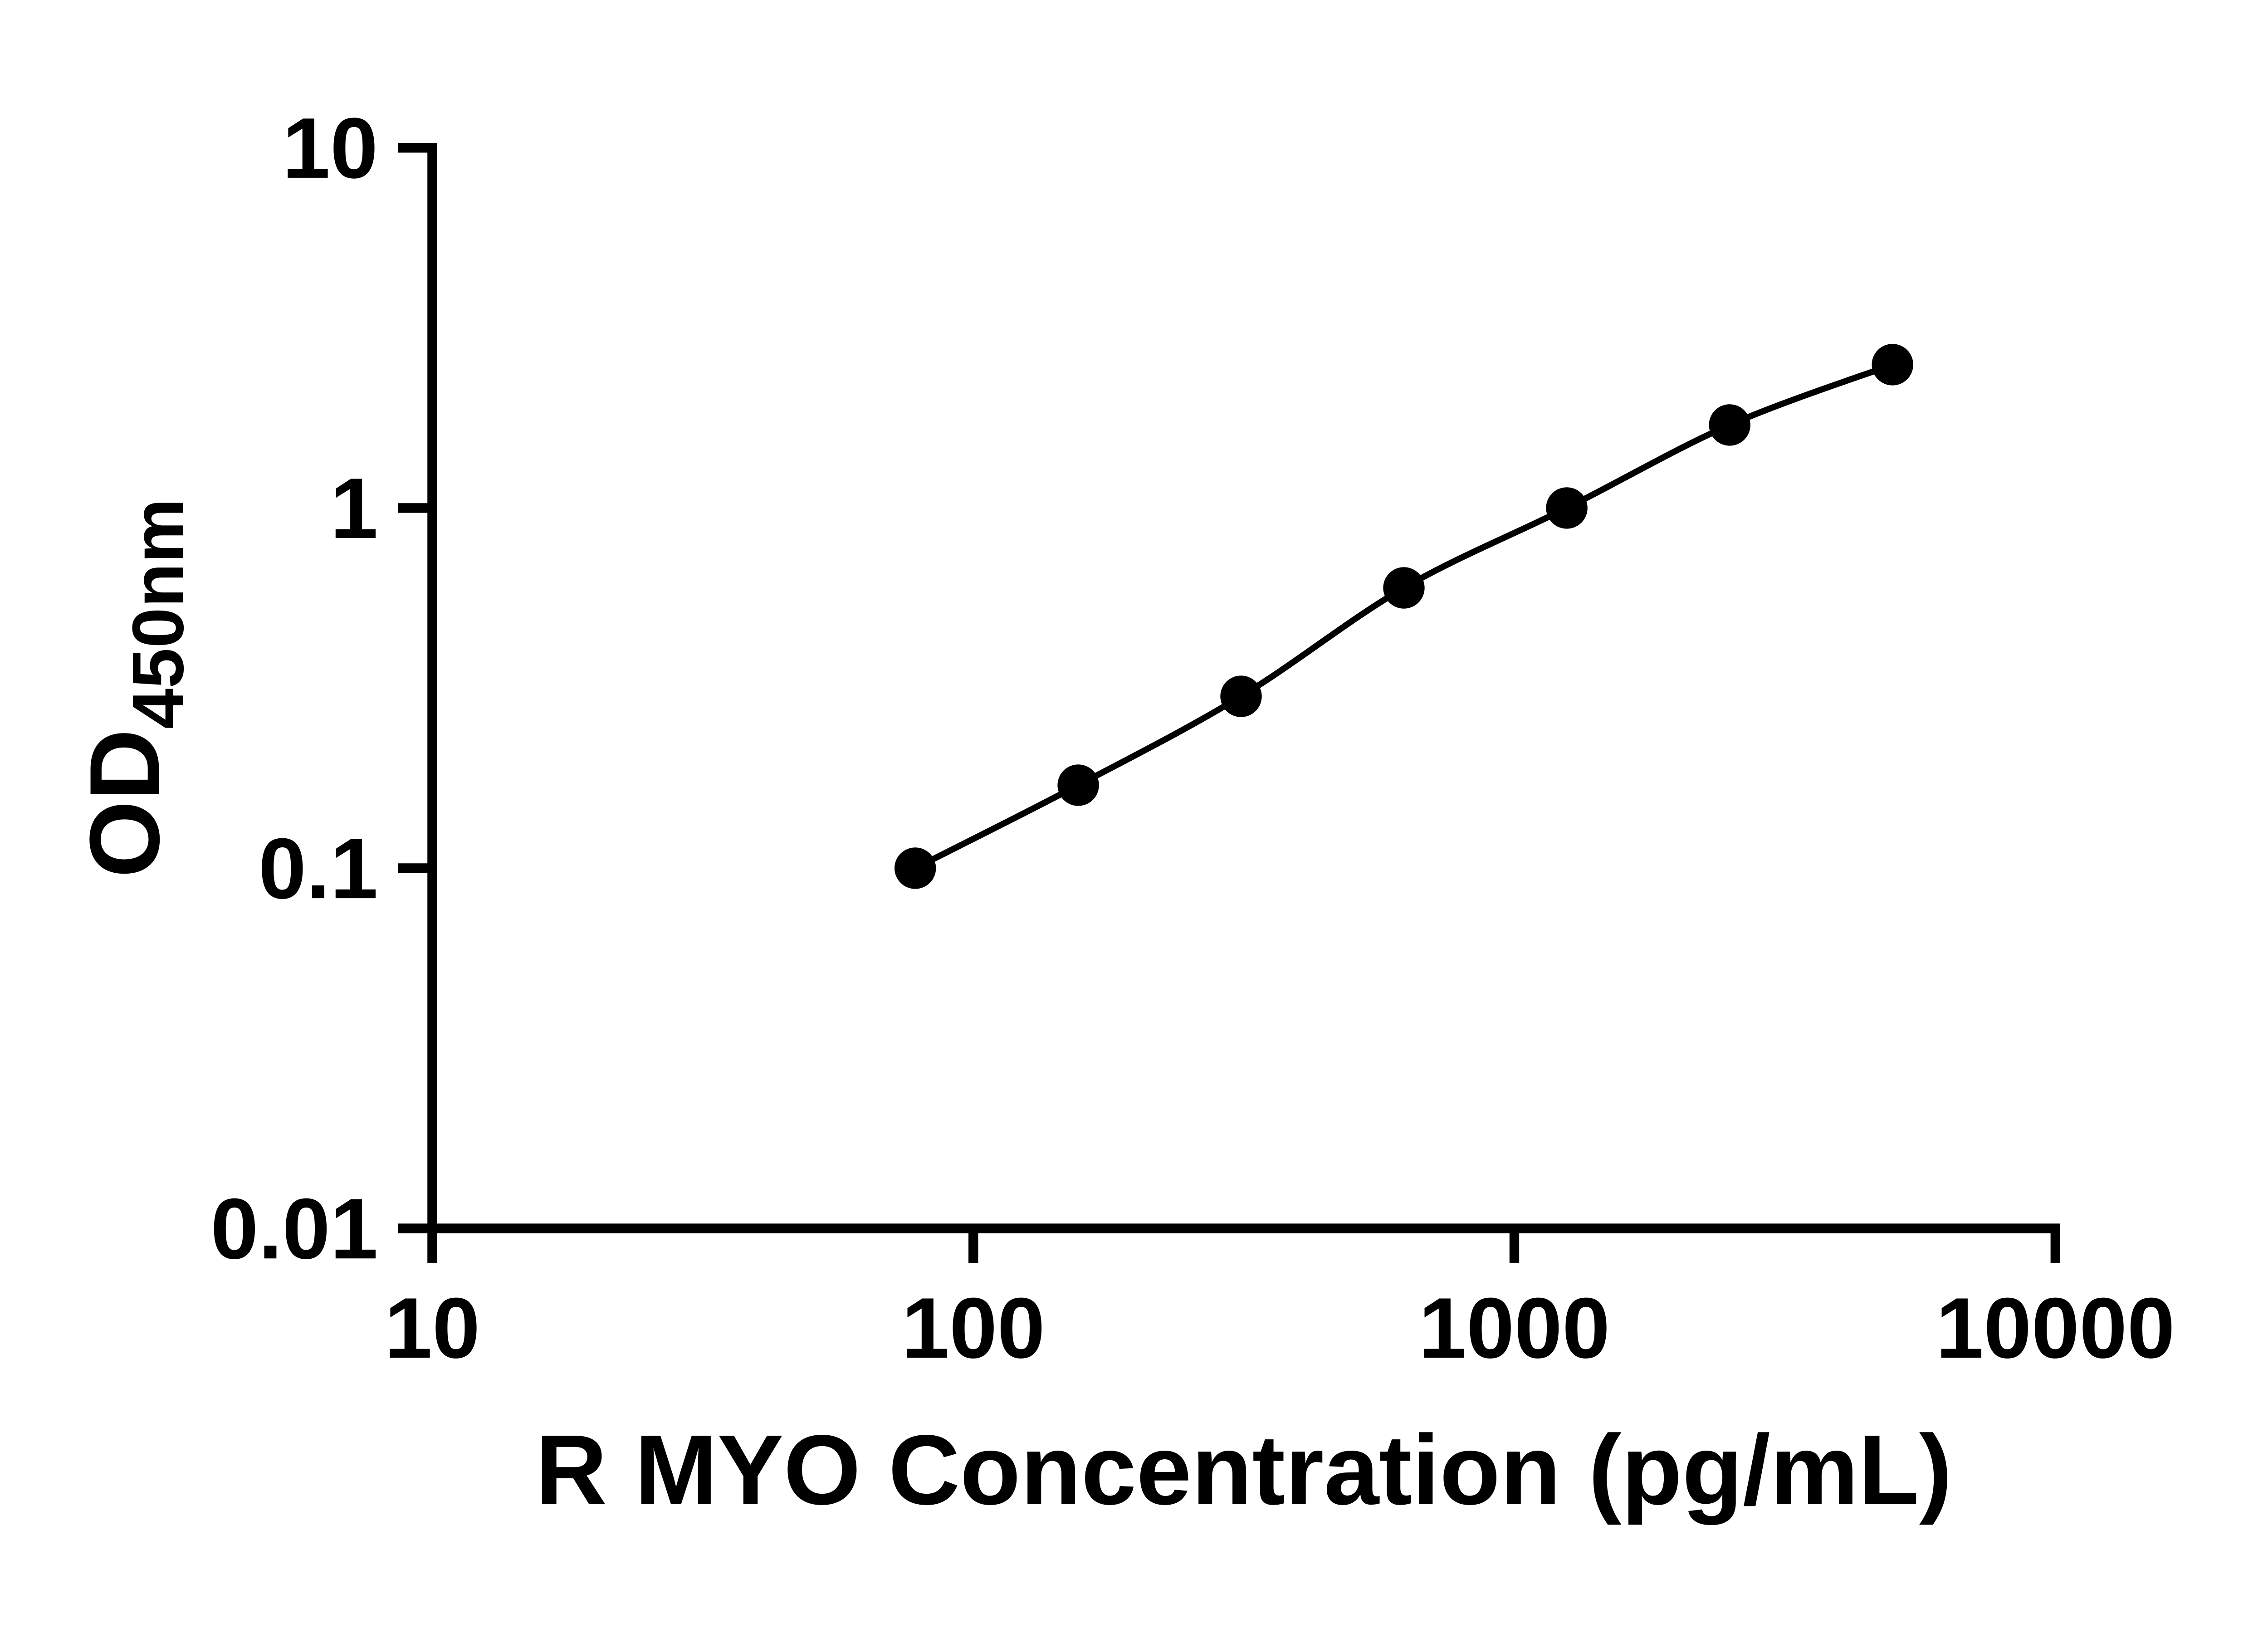 The image size is (2268, 1633). I want to click on y-tick-label: 10, so click(330, 148).